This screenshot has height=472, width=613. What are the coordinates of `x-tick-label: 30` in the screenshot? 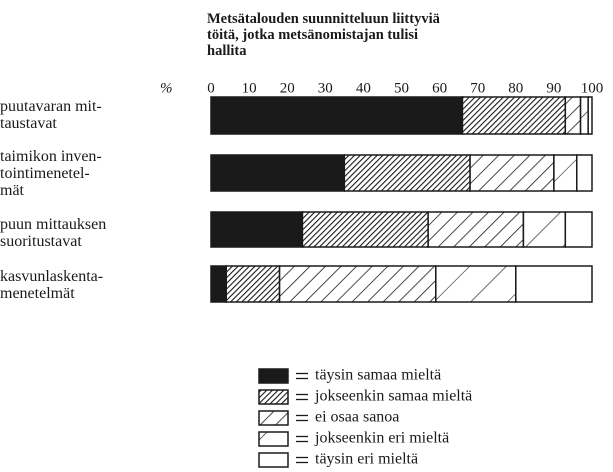 It's located at (325, 88).